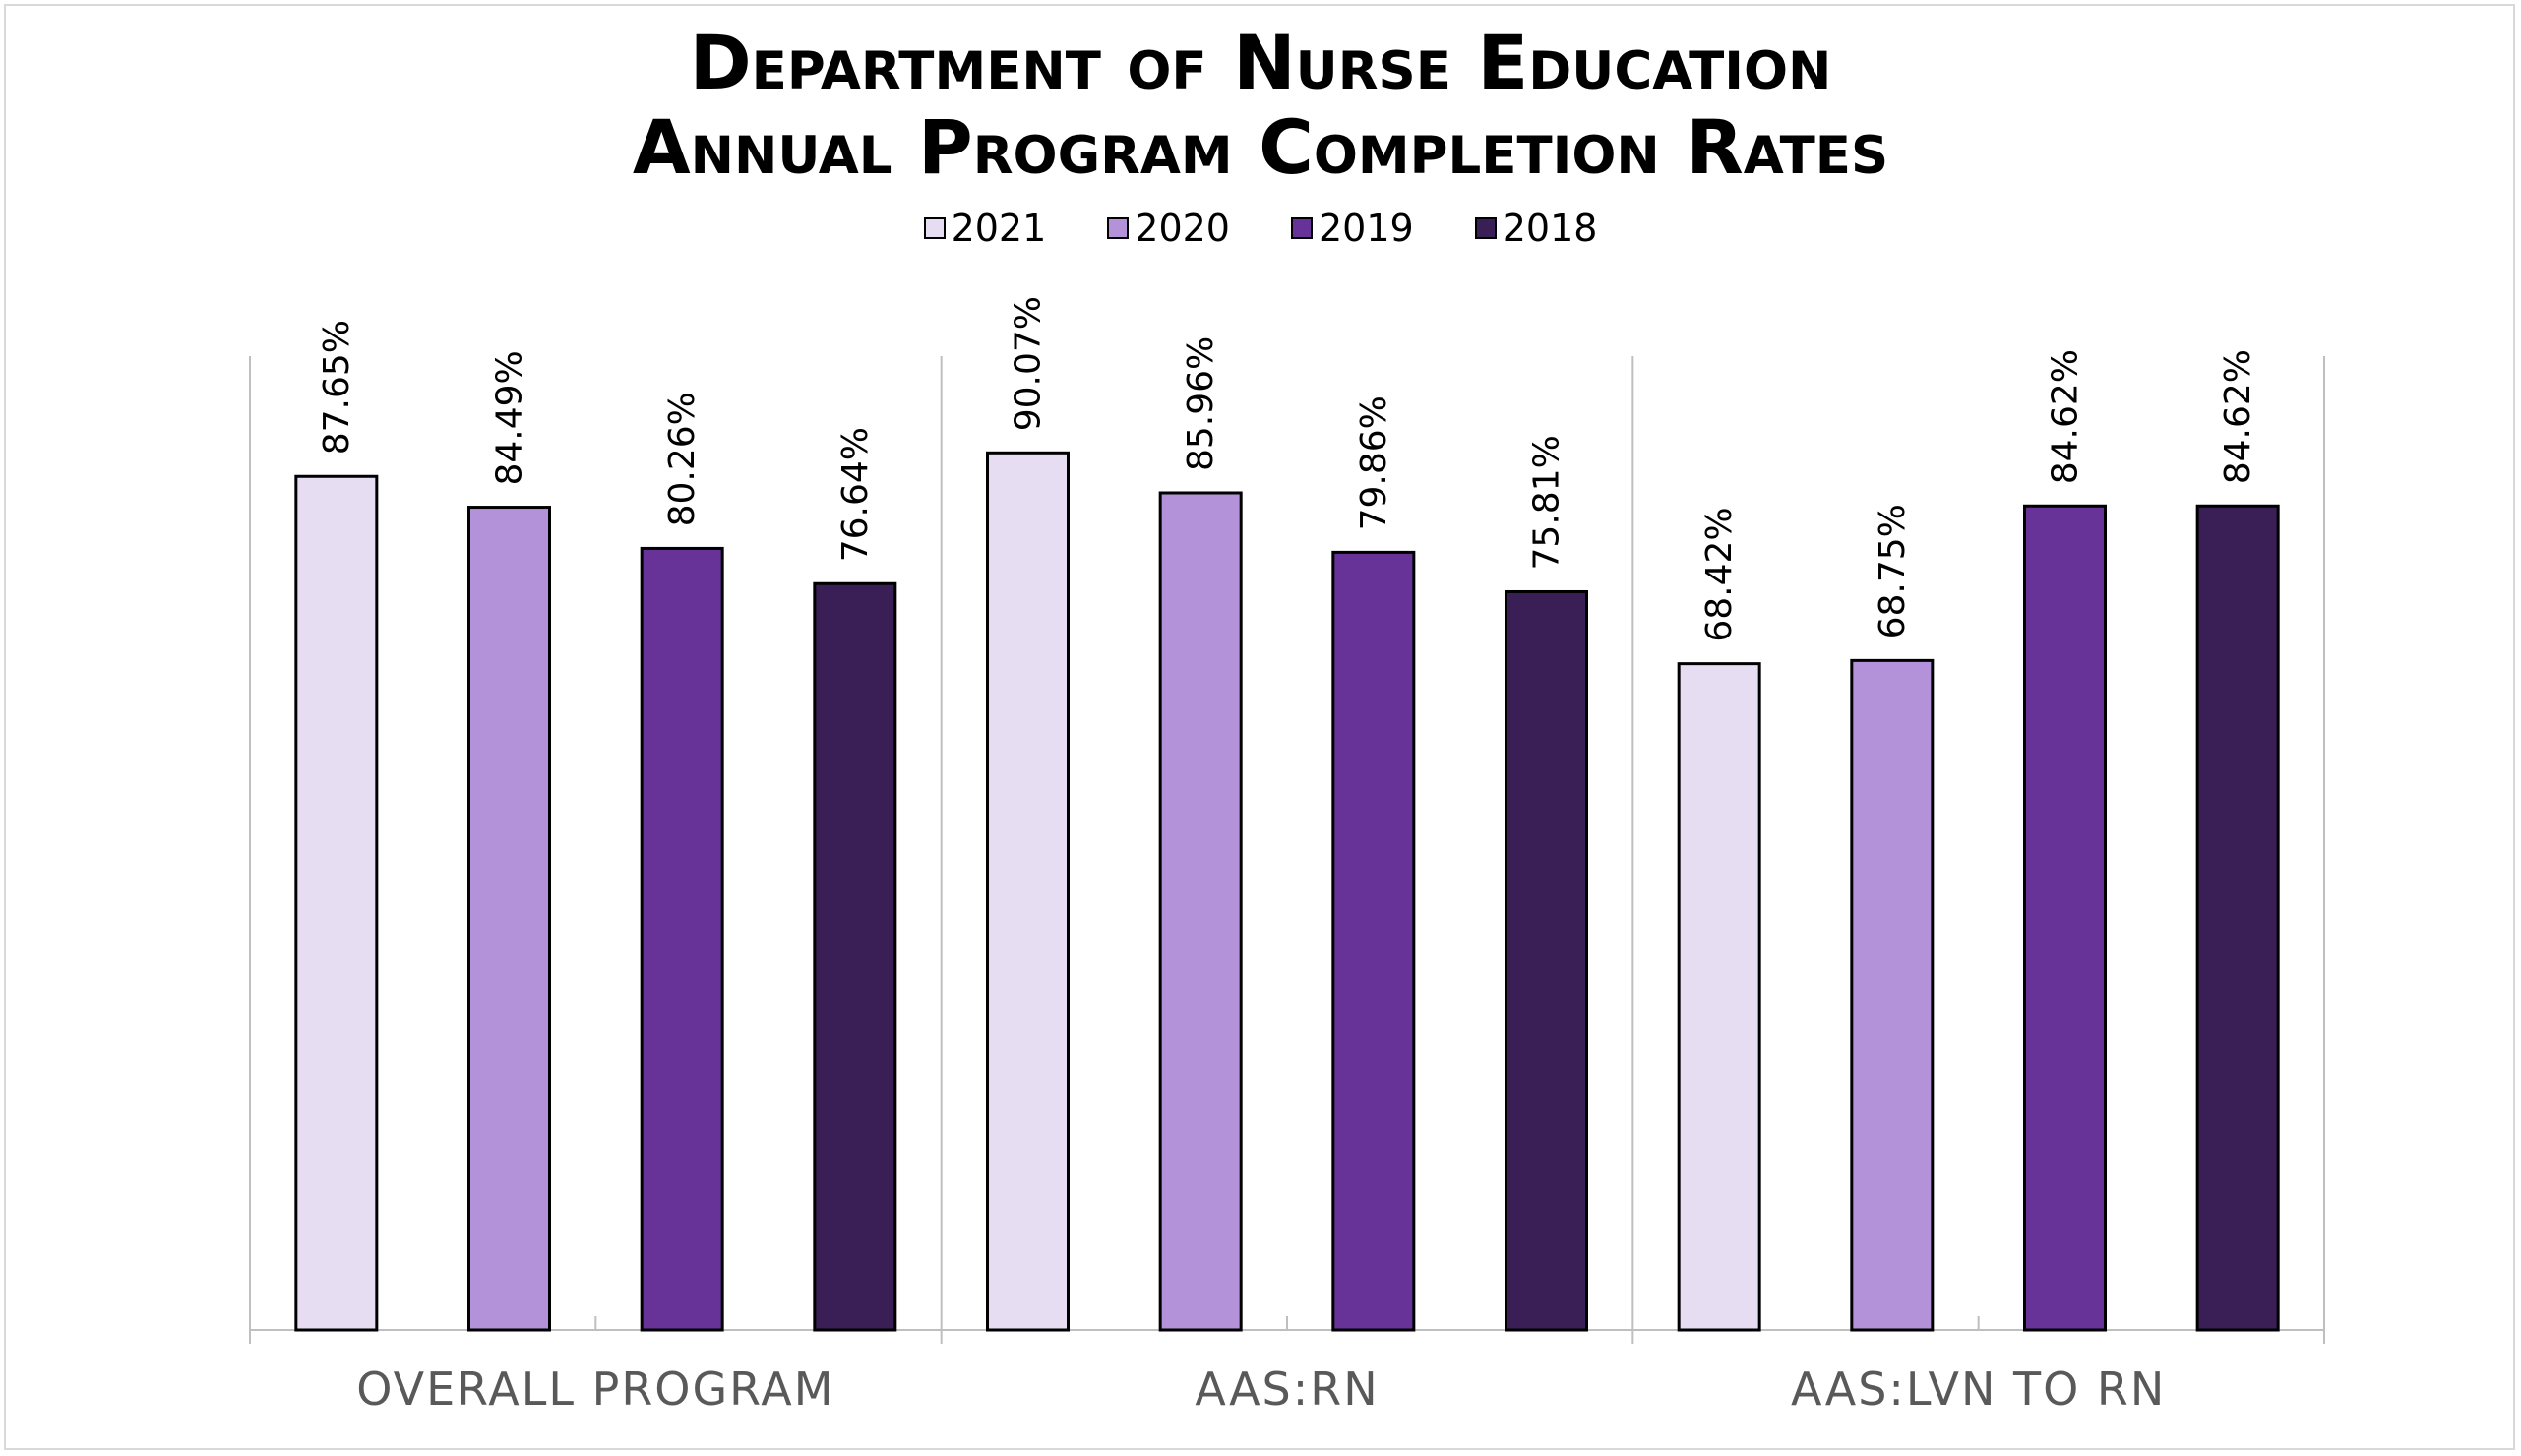 The height and width of the screenshot is (1456, 2521). Describe the element at coordinates (1201, 403) in the screenshot. I see `data-label: 85.96%` at that location.